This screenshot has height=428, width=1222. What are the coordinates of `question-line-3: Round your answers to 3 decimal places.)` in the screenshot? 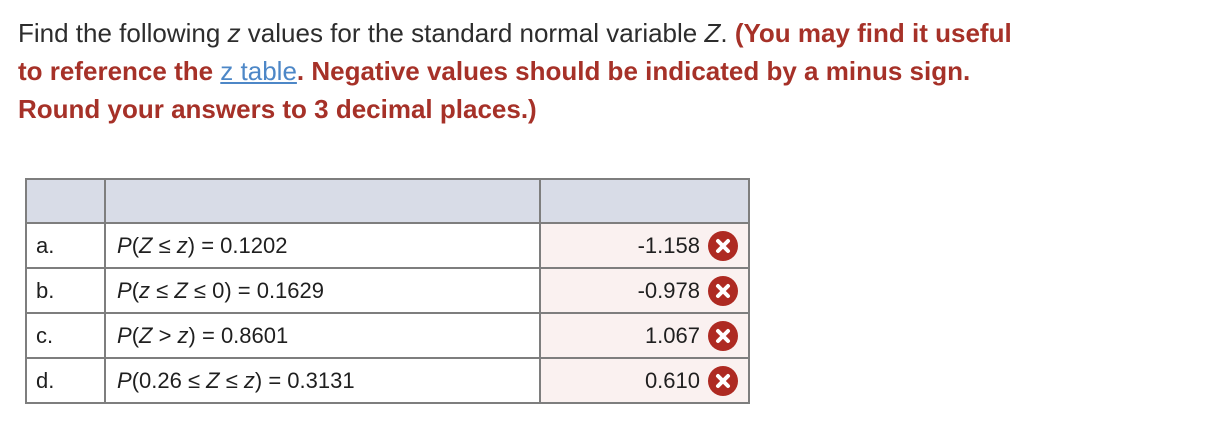 It's located at (616, 109).